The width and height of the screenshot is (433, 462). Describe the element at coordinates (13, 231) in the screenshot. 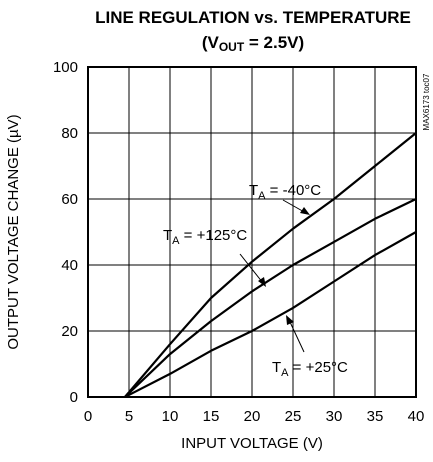

I see `y-axis-label: OUTPUT VOLTAGE CHANGE (µV)` at that location.